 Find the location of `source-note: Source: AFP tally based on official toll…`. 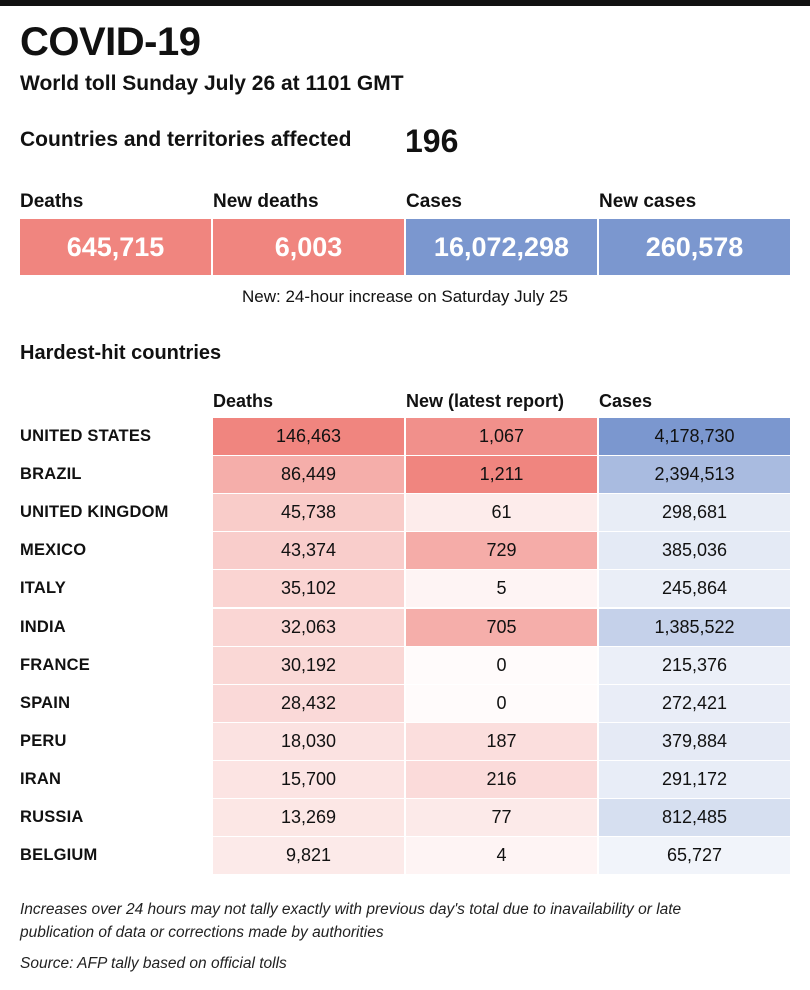

source-note: Source: AFP tally based on official toll… is located at coordinates (153, 963).